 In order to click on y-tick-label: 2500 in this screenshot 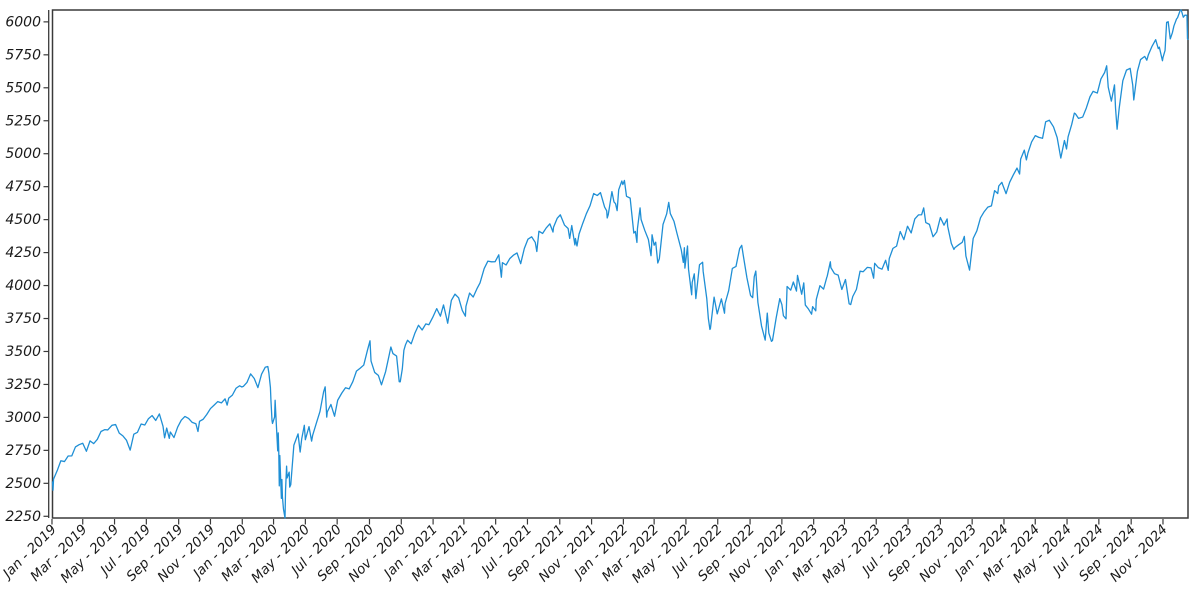, I will do `click(23, 484)`.